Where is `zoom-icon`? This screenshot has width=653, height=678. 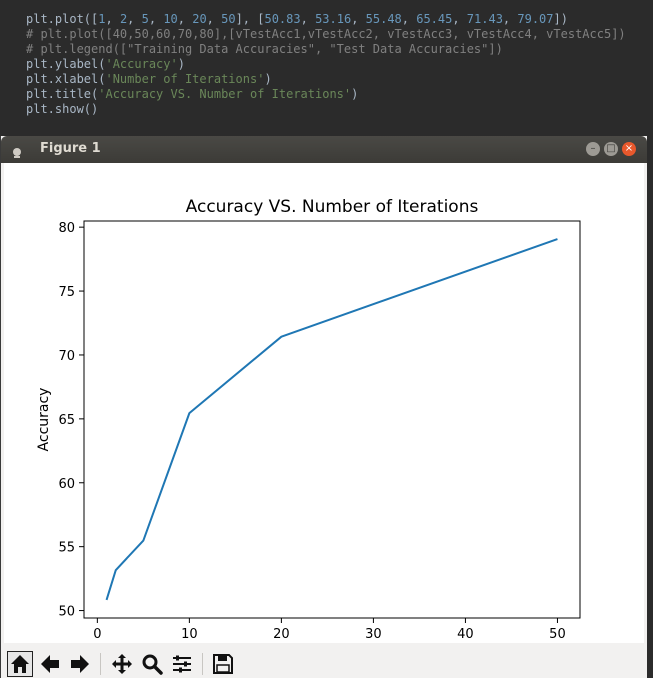 zoom-icon is located at coordinates (152, 664).